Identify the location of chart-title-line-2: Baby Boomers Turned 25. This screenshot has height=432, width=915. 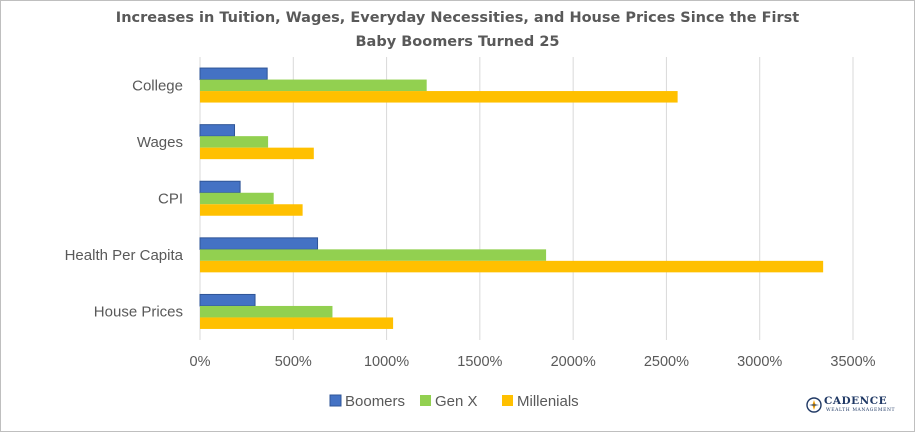
(457, 42).